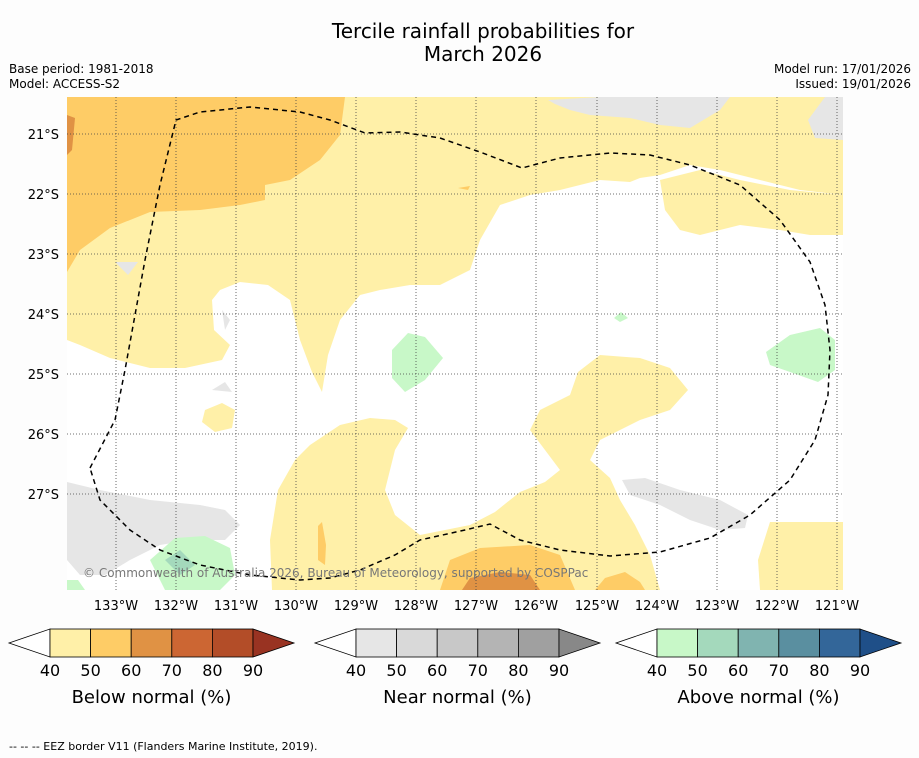  What do you see at coordinates (819, 670) in the screenshot?
I see `above-normal-colorbar-tick: 80` at bounding box center [819, 670].